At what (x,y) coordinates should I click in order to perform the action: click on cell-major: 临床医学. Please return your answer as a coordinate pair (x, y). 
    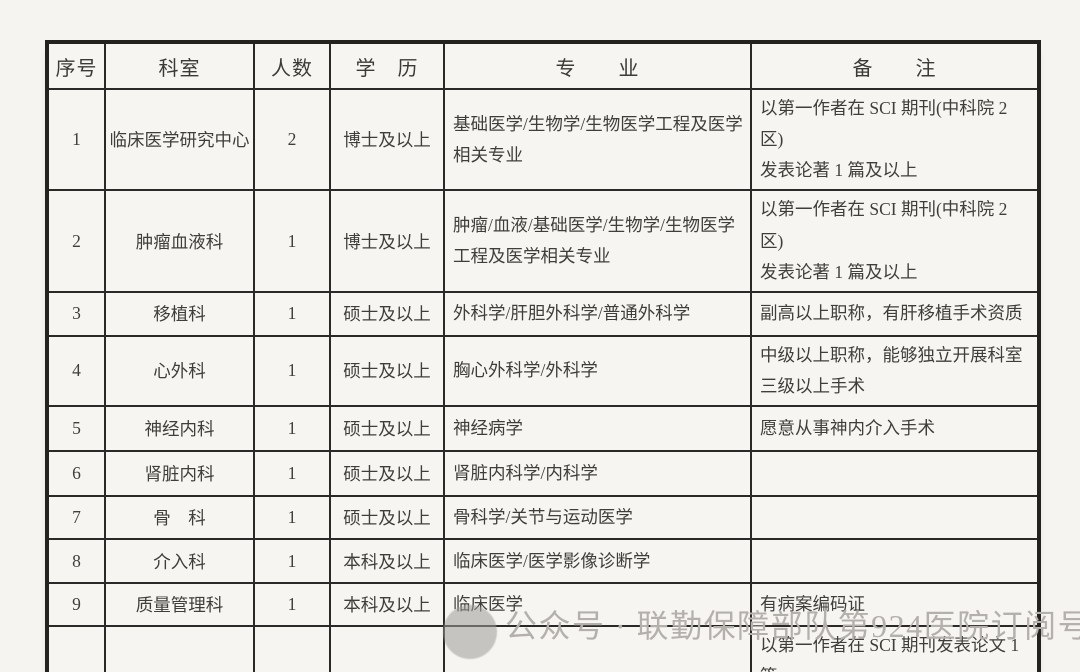
    Looking at the image, I should click on (597, 605).